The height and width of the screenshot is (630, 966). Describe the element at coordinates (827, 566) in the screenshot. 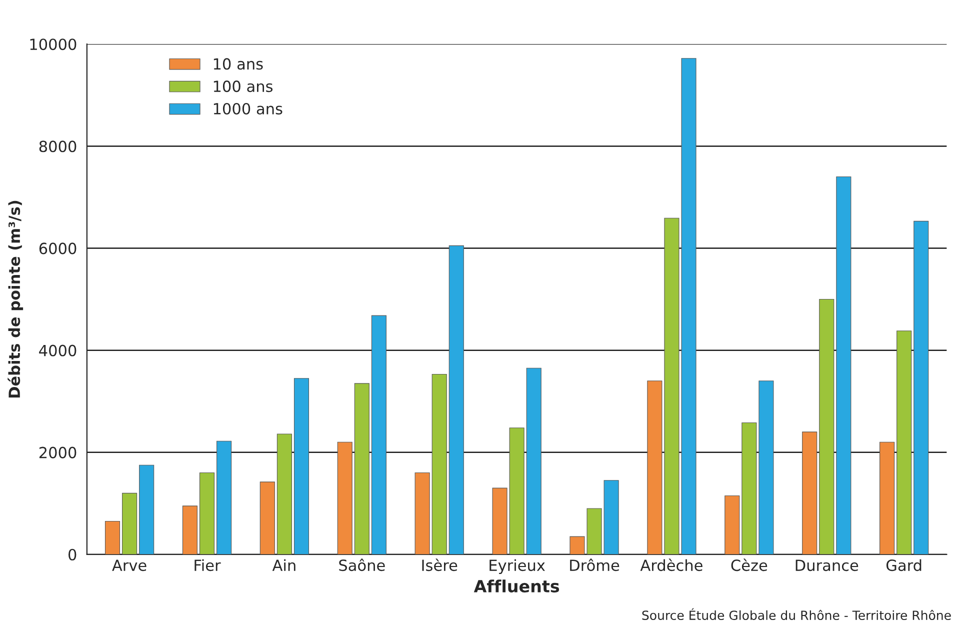

I see `x-tick-label: Durance` at that location.